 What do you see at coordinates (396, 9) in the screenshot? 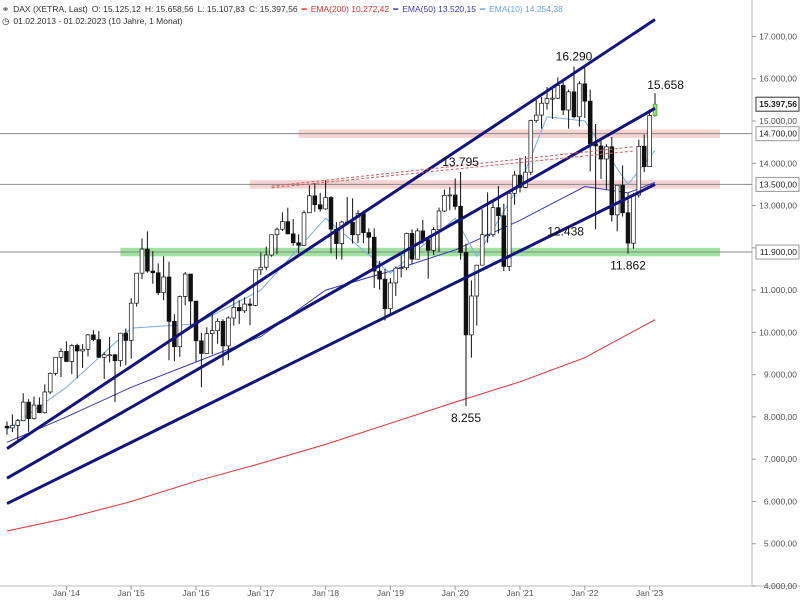
I see `ema50-swatch: ━` at bounding box center [396, 9].